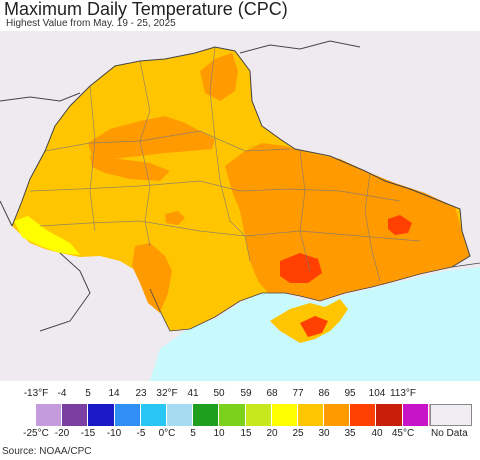 This screenshot has height=460, width=480. What do you see at coordinates (193, 393) in the screenshot?
I see `legend-f-label: 41` at bounding box center [193, 393].